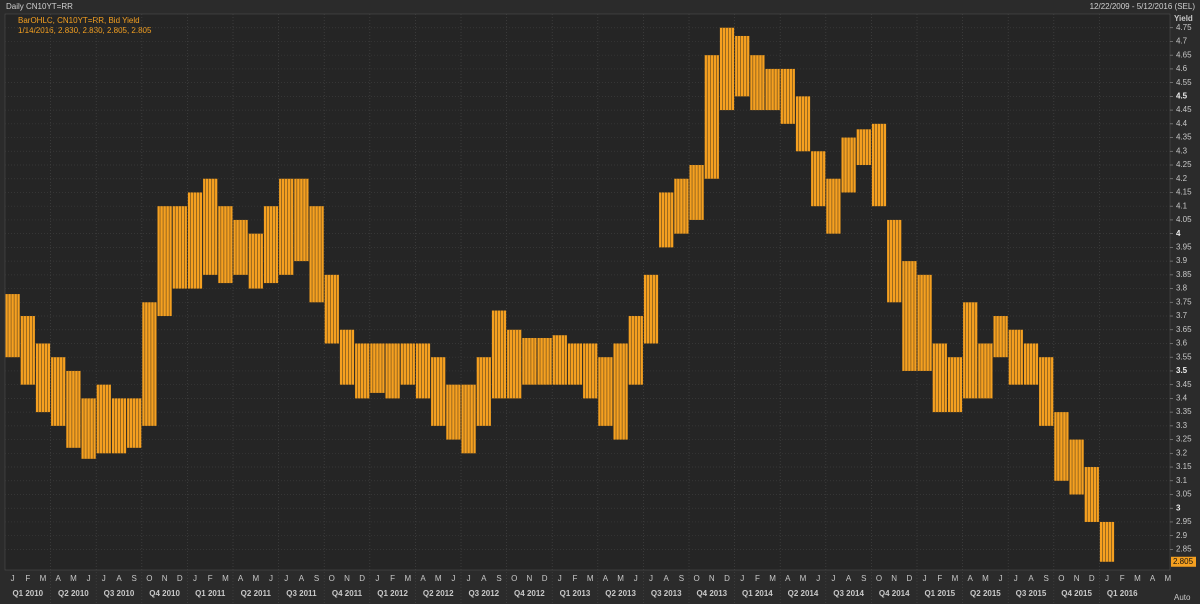  I want to click on y-tick-label: 2.9, so click(1182, 535).